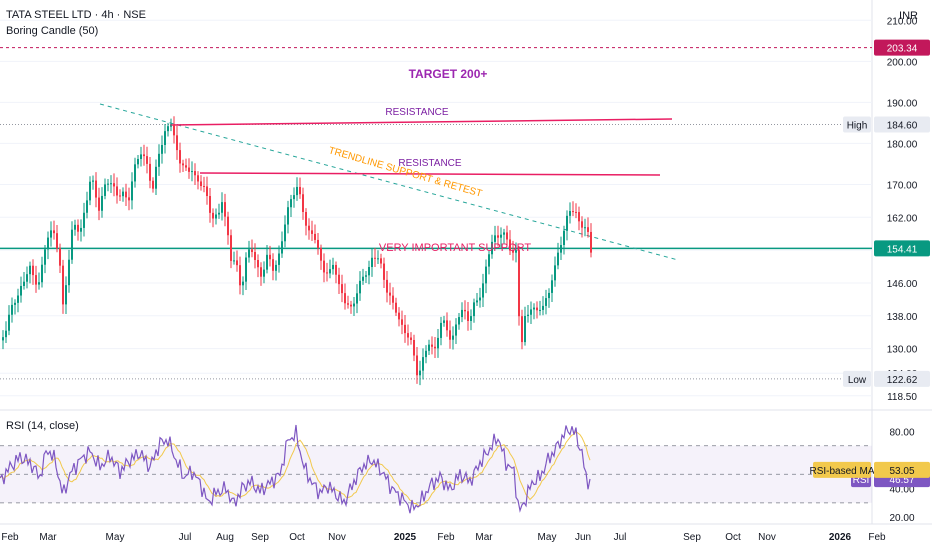 The height and width of the screenshot is (550, 932). I want to click on rsi-series-name: RSI, so click(861, 480).